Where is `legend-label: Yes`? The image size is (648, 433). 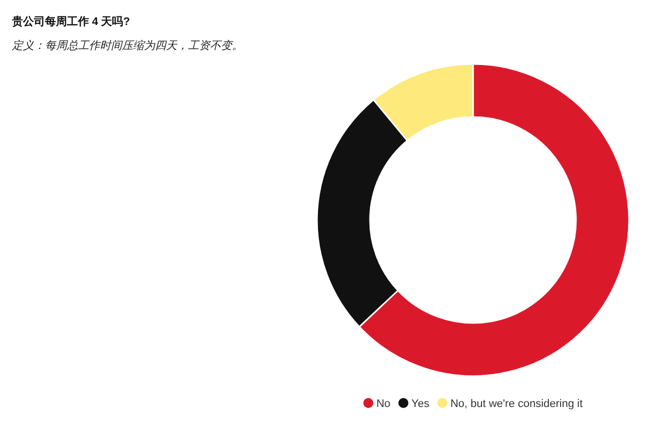 legend-label: Yes is located at coordinates (420, 404).